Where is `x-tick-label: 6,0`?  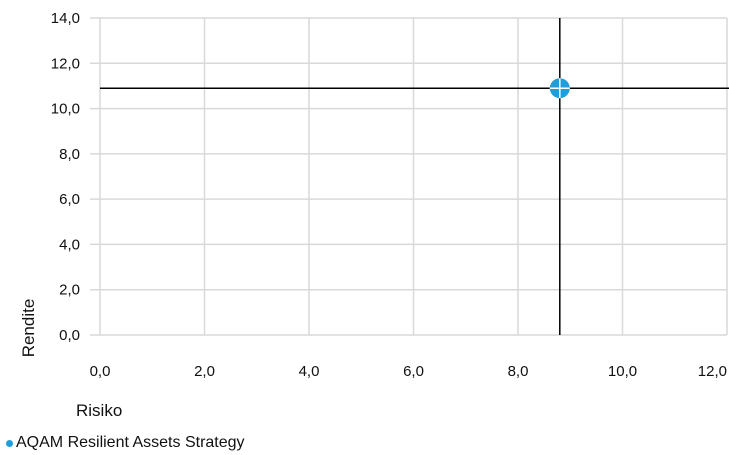
x-tick-label: 6,0 is located at coordinates (413, 371).